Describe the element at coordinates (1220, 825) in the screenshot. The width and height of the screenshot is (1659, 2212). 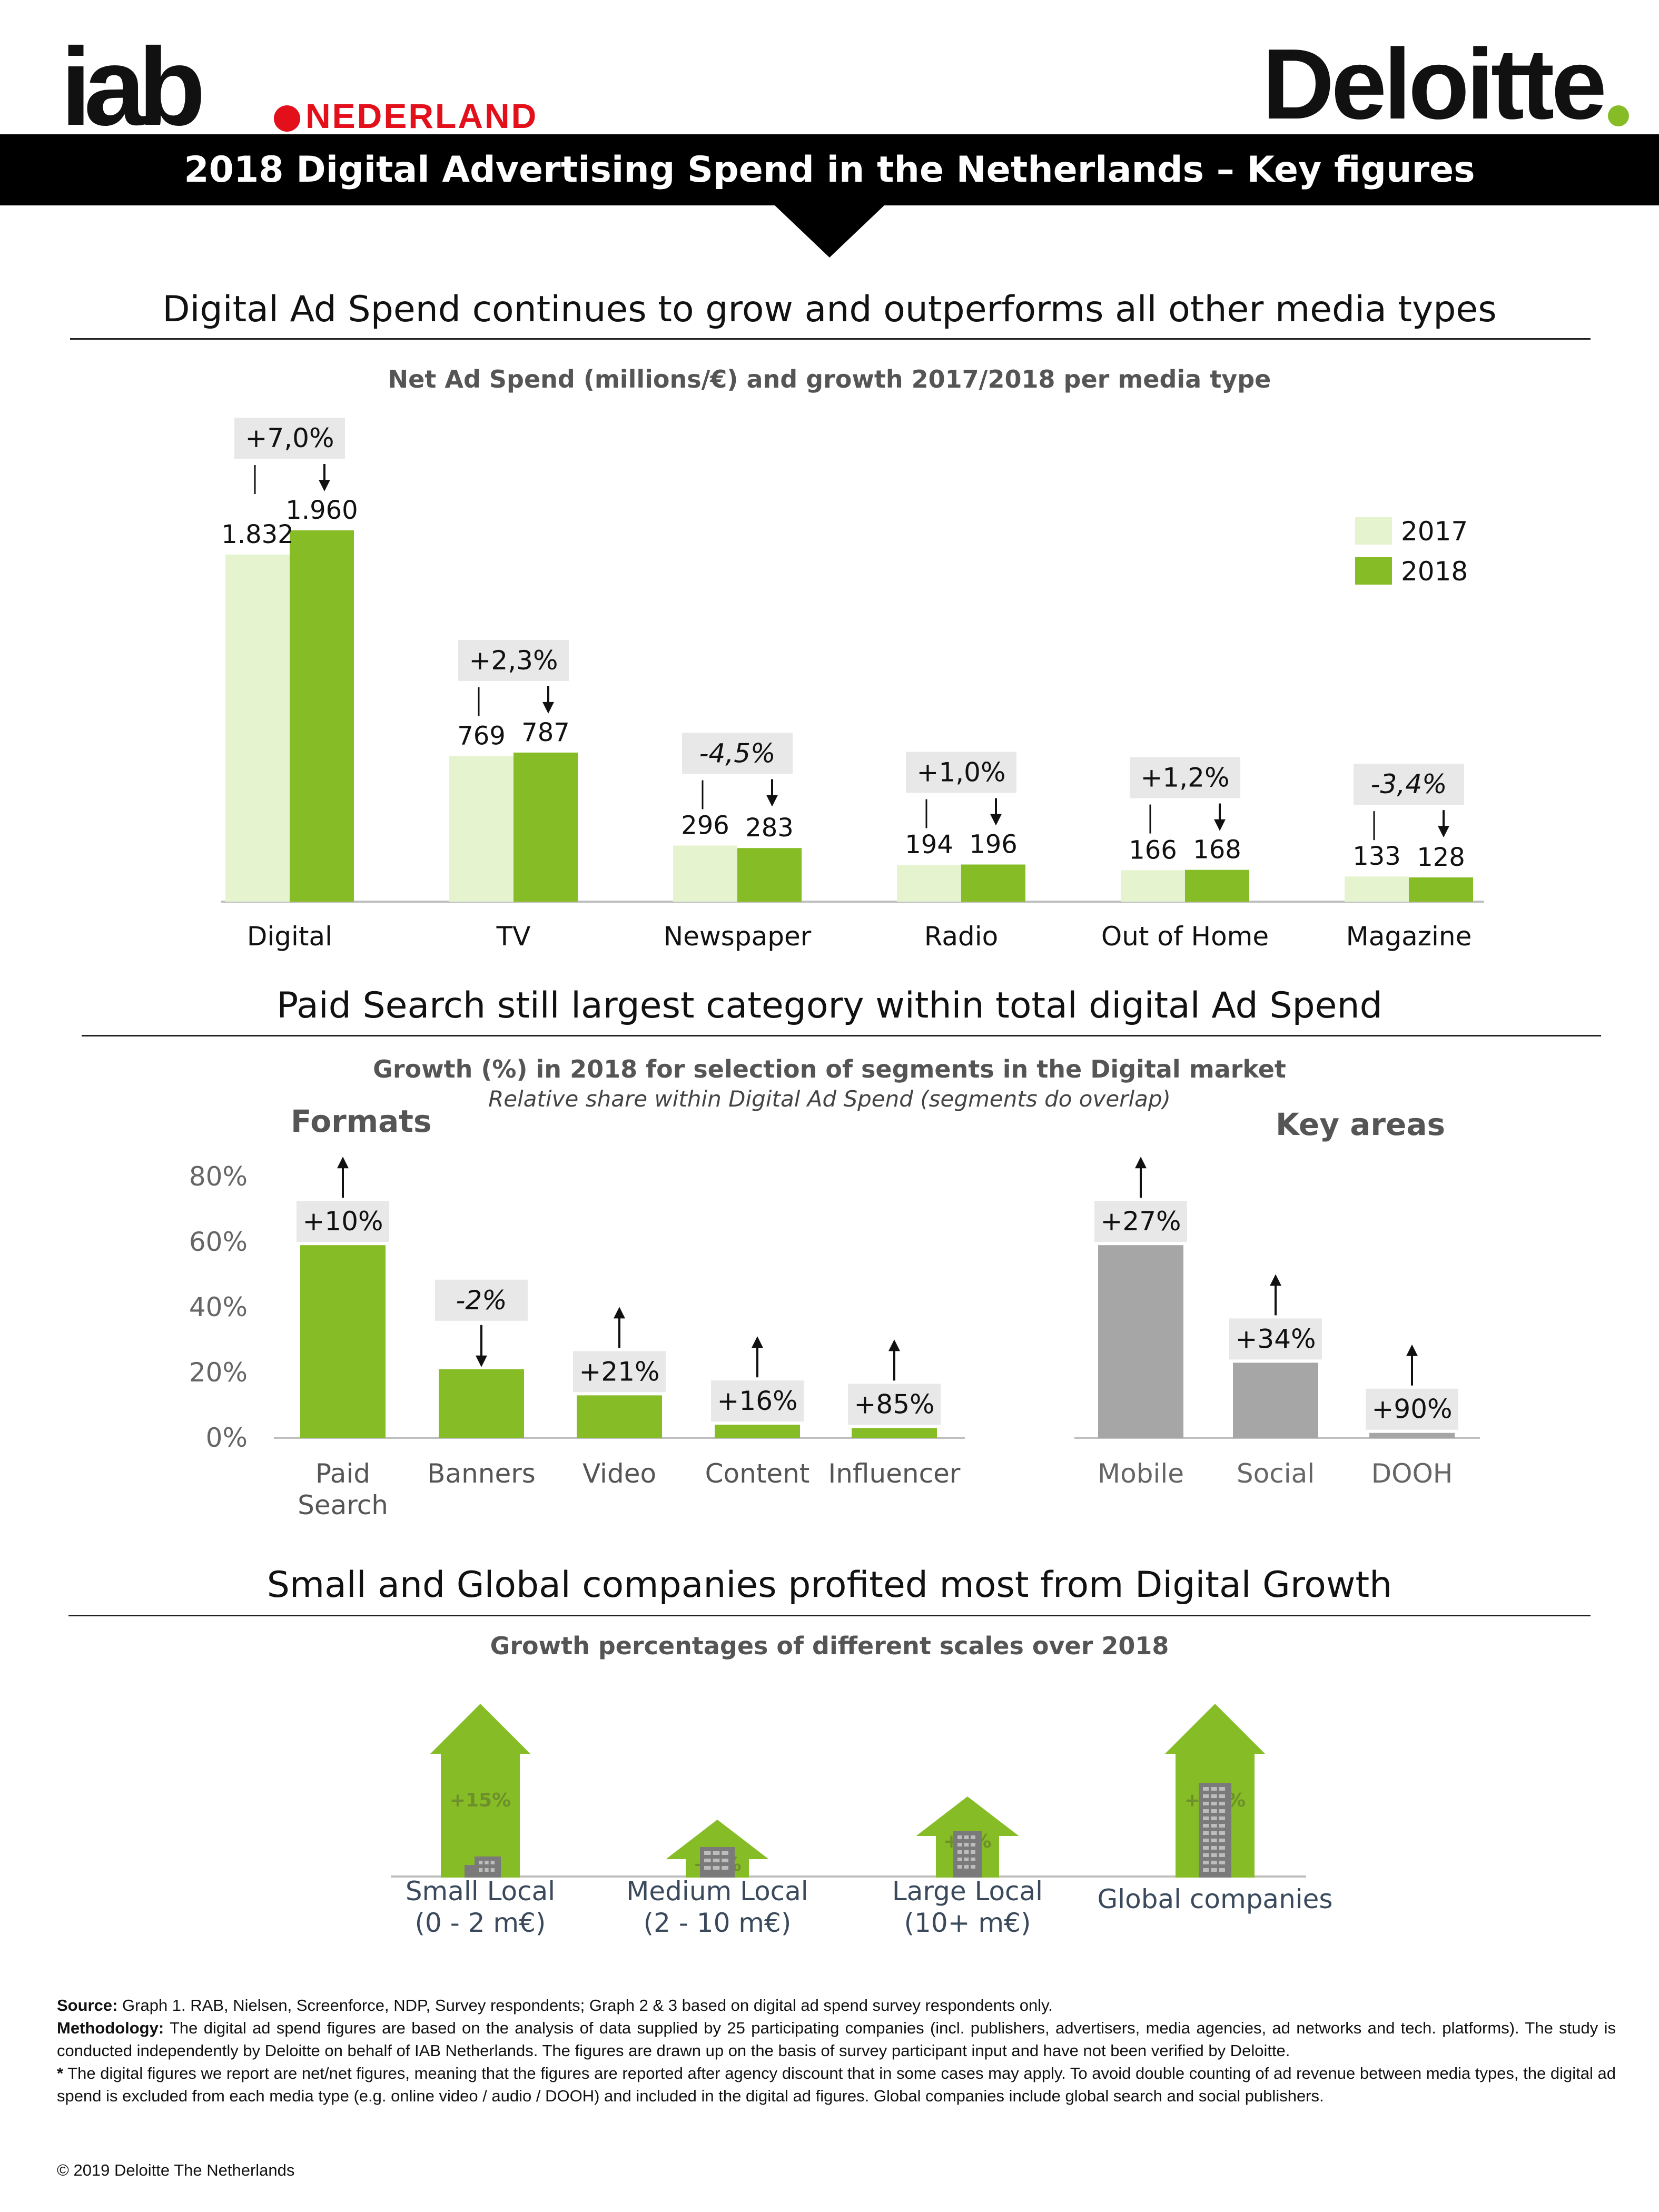
I see `growth-arrow-out-of-home-head` at that location.